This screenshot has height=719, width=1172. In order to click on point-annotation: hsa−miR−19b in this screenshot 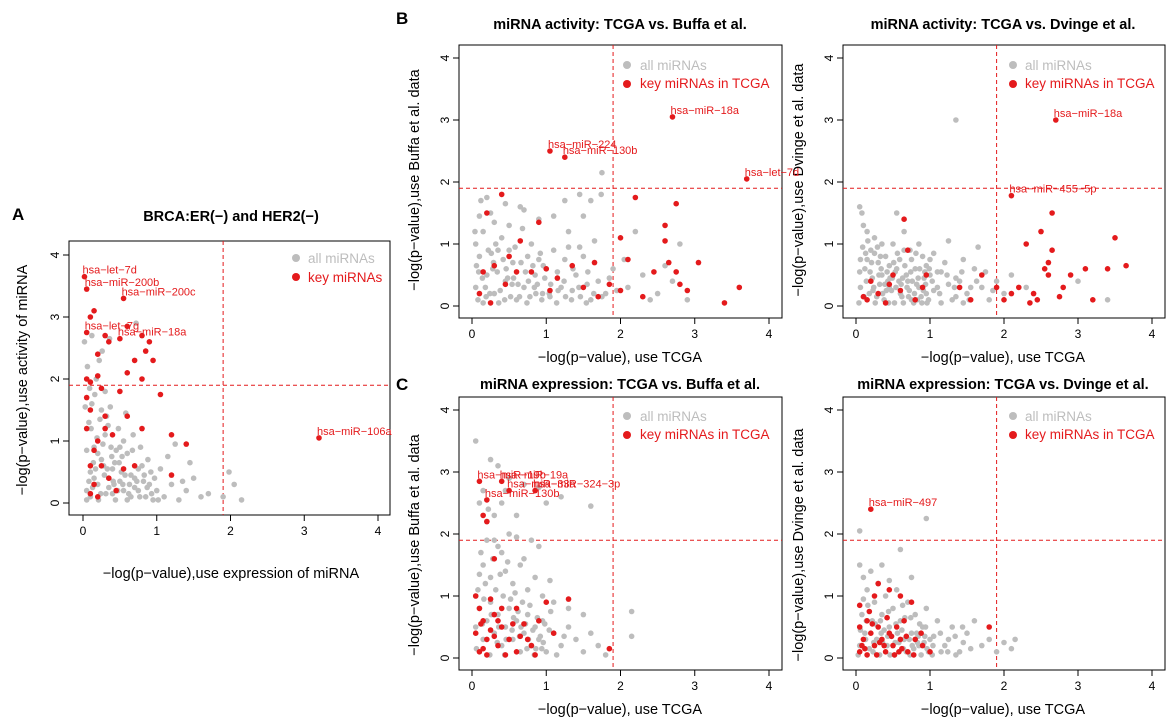, I will do `click(511, 475)`.